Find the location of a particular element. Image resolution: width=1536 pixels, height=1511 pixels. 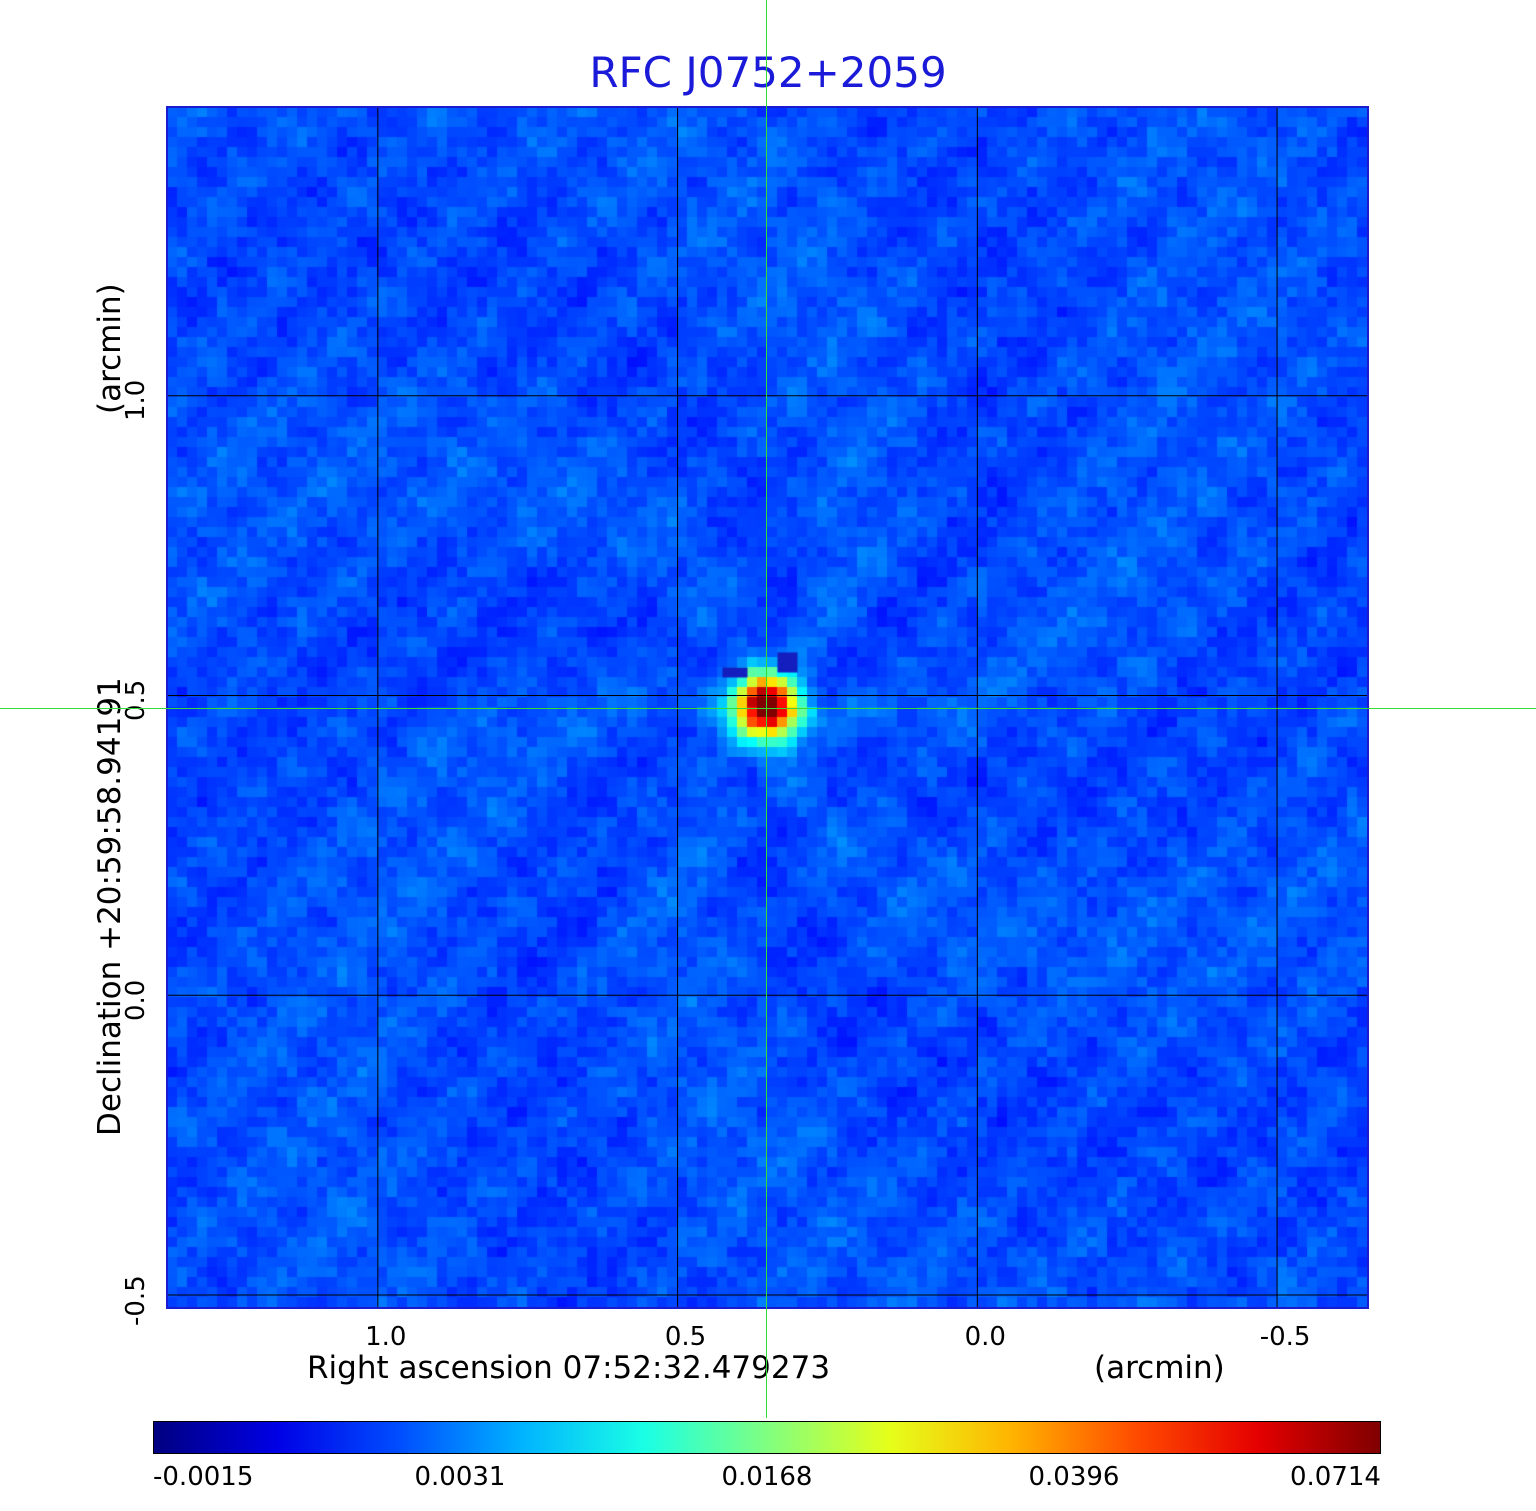

colorbar-tick-label: 0.0396 is located at coordinates (1074, 1477).